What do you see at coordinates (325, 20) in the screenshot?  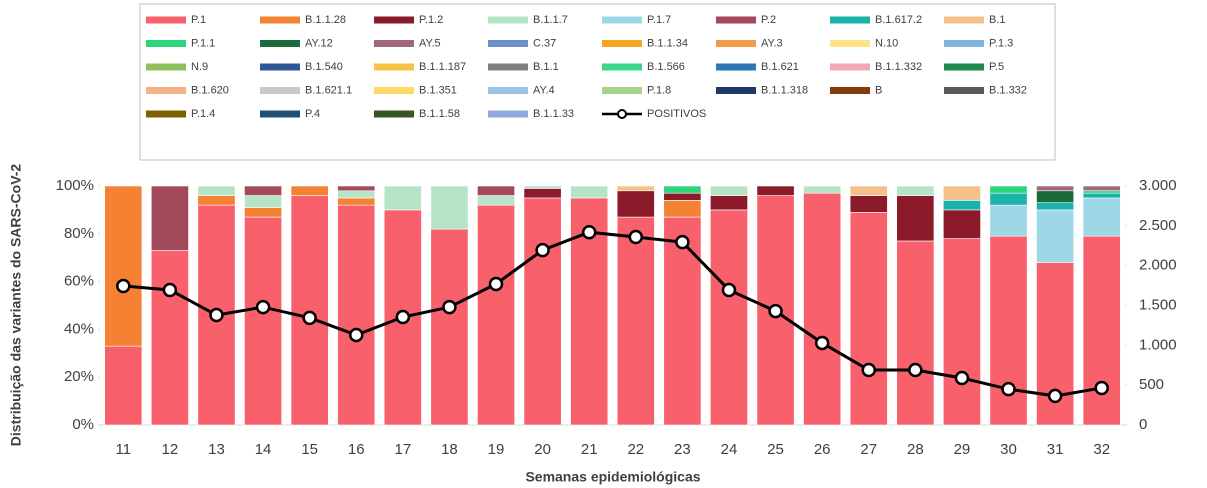 I see `legend-label: B.1.1.28` at bounding box center [325, 20].